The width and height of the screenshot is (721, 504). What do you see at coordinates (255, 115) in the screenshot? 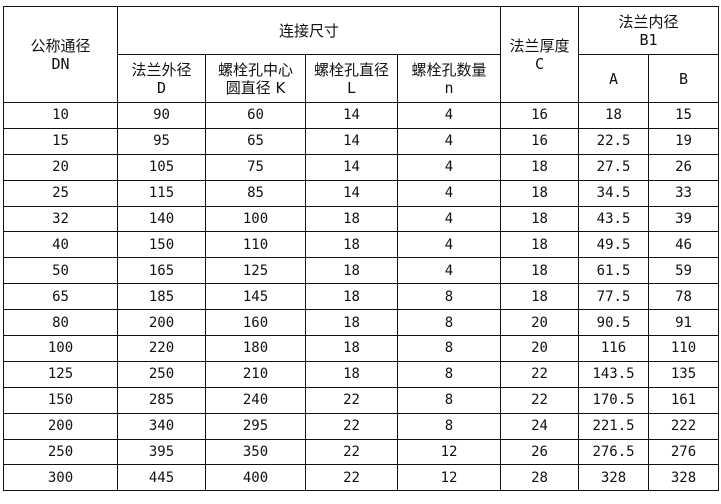
I see `cell-k: 60` at bounding box center [255, 115].